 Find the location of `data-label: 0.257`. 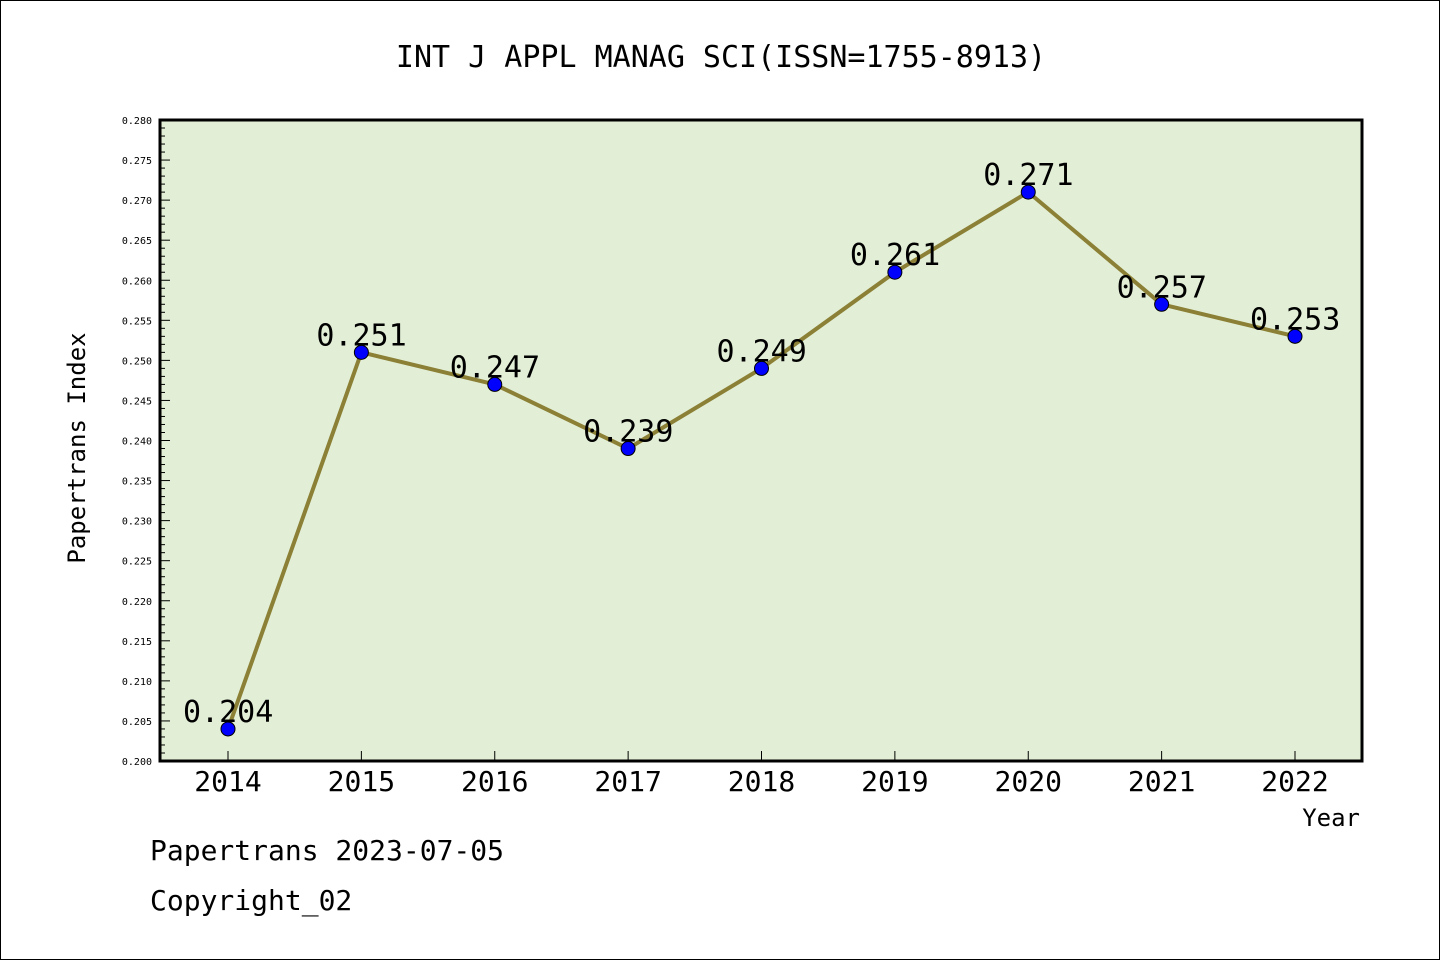

data-label: 0.257 is located at coordinates (1162, 287).